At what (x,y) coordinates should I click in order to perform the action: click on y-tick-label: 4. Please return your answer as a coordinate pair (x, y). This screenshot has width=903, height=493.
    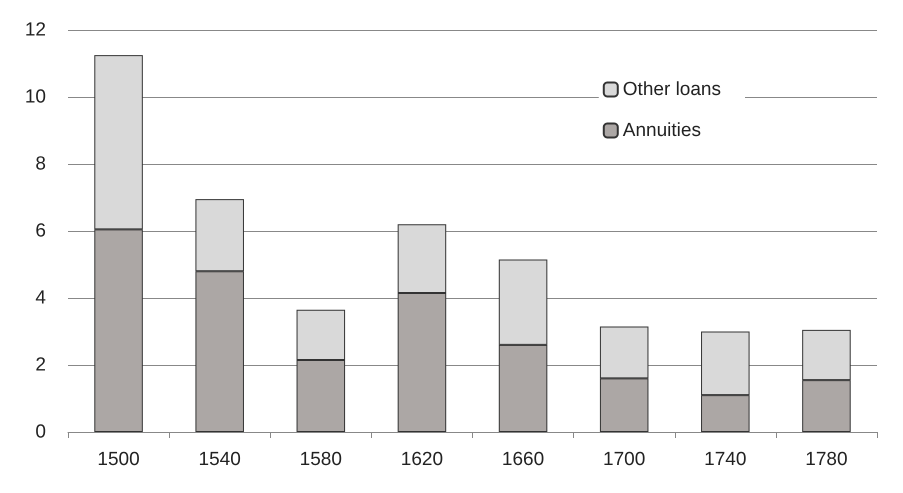
    Looking at the image, I should click on (40, 298).